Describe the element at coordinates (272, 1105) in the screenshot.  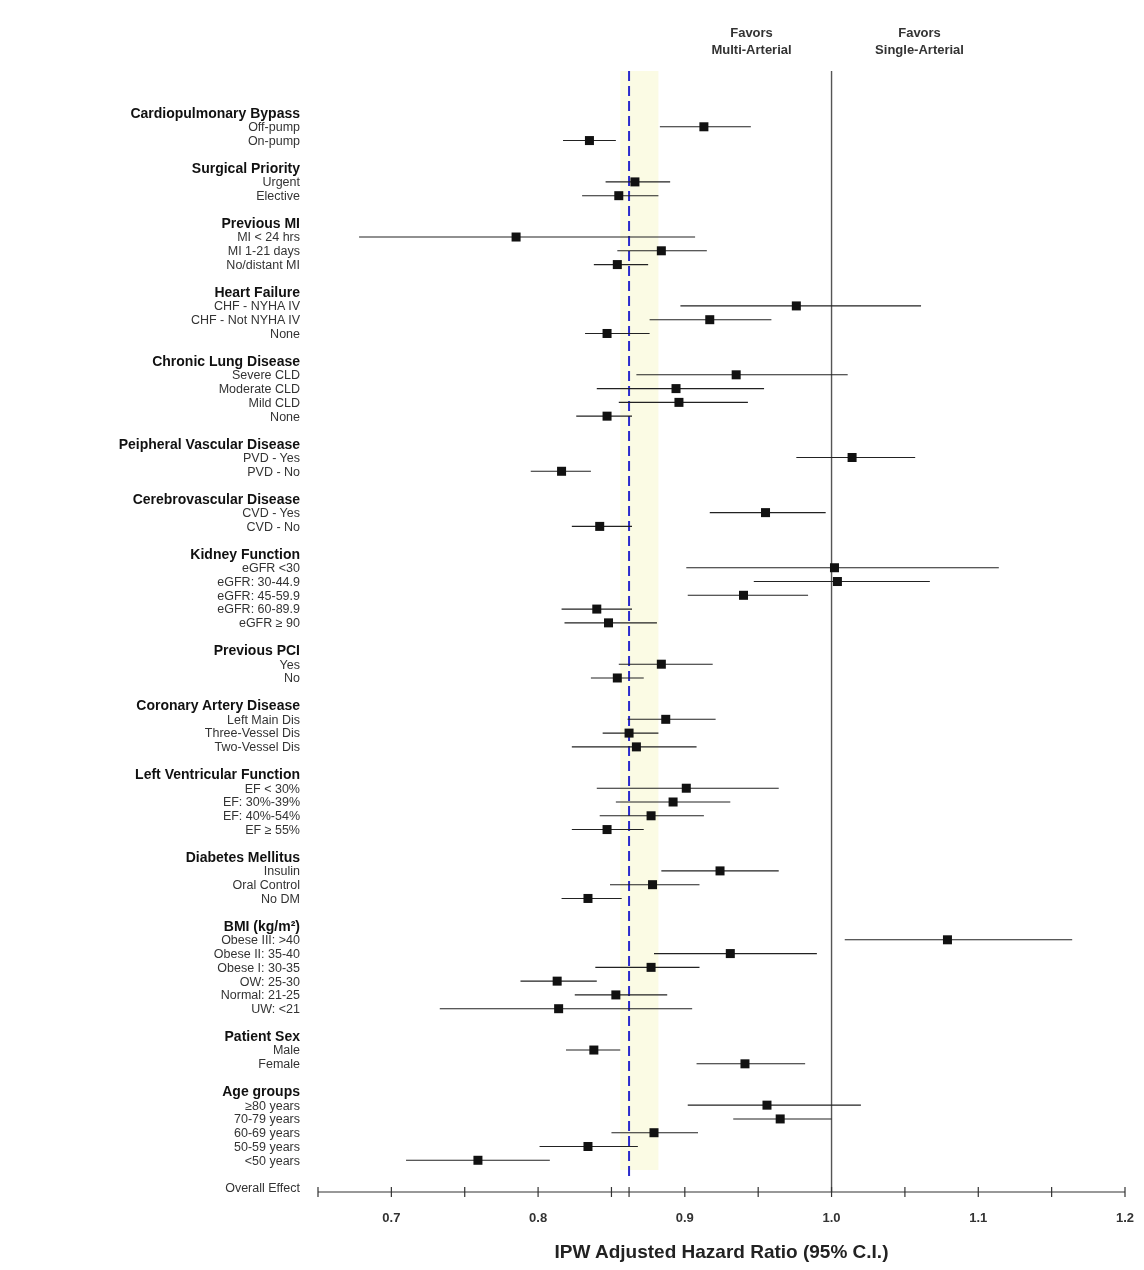
I see `y-tick-label: ≥80 years` at that location.